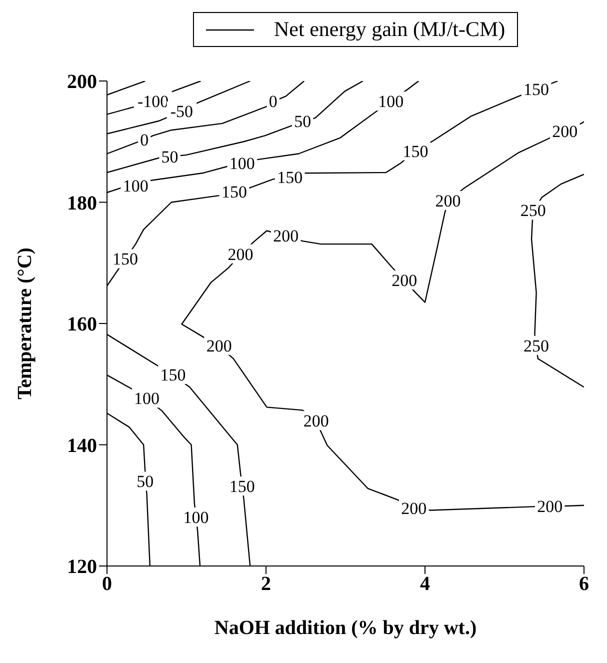  Describe the element at coordinates (82, 82) in the screenshot. I see `y-tick-label: 200` at that location.